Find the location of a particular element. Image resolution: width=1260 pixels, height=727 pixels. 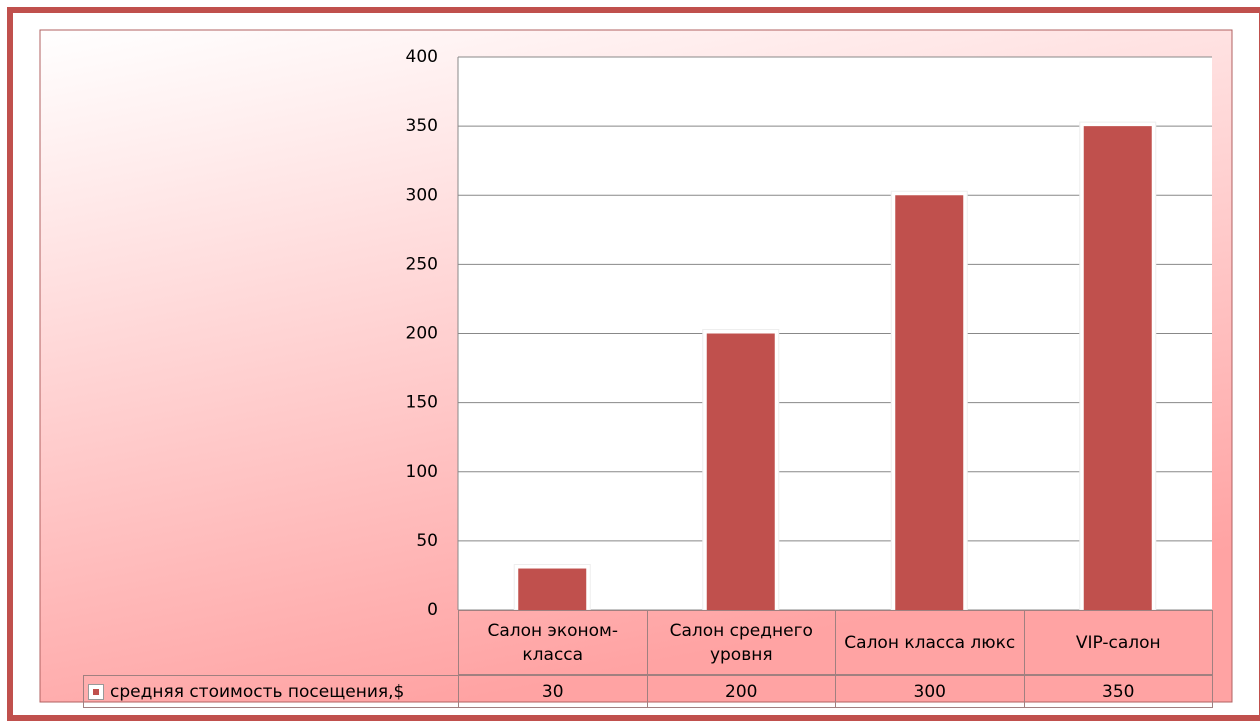

y-tick-label: 50 is located at coordinates (427, 541).